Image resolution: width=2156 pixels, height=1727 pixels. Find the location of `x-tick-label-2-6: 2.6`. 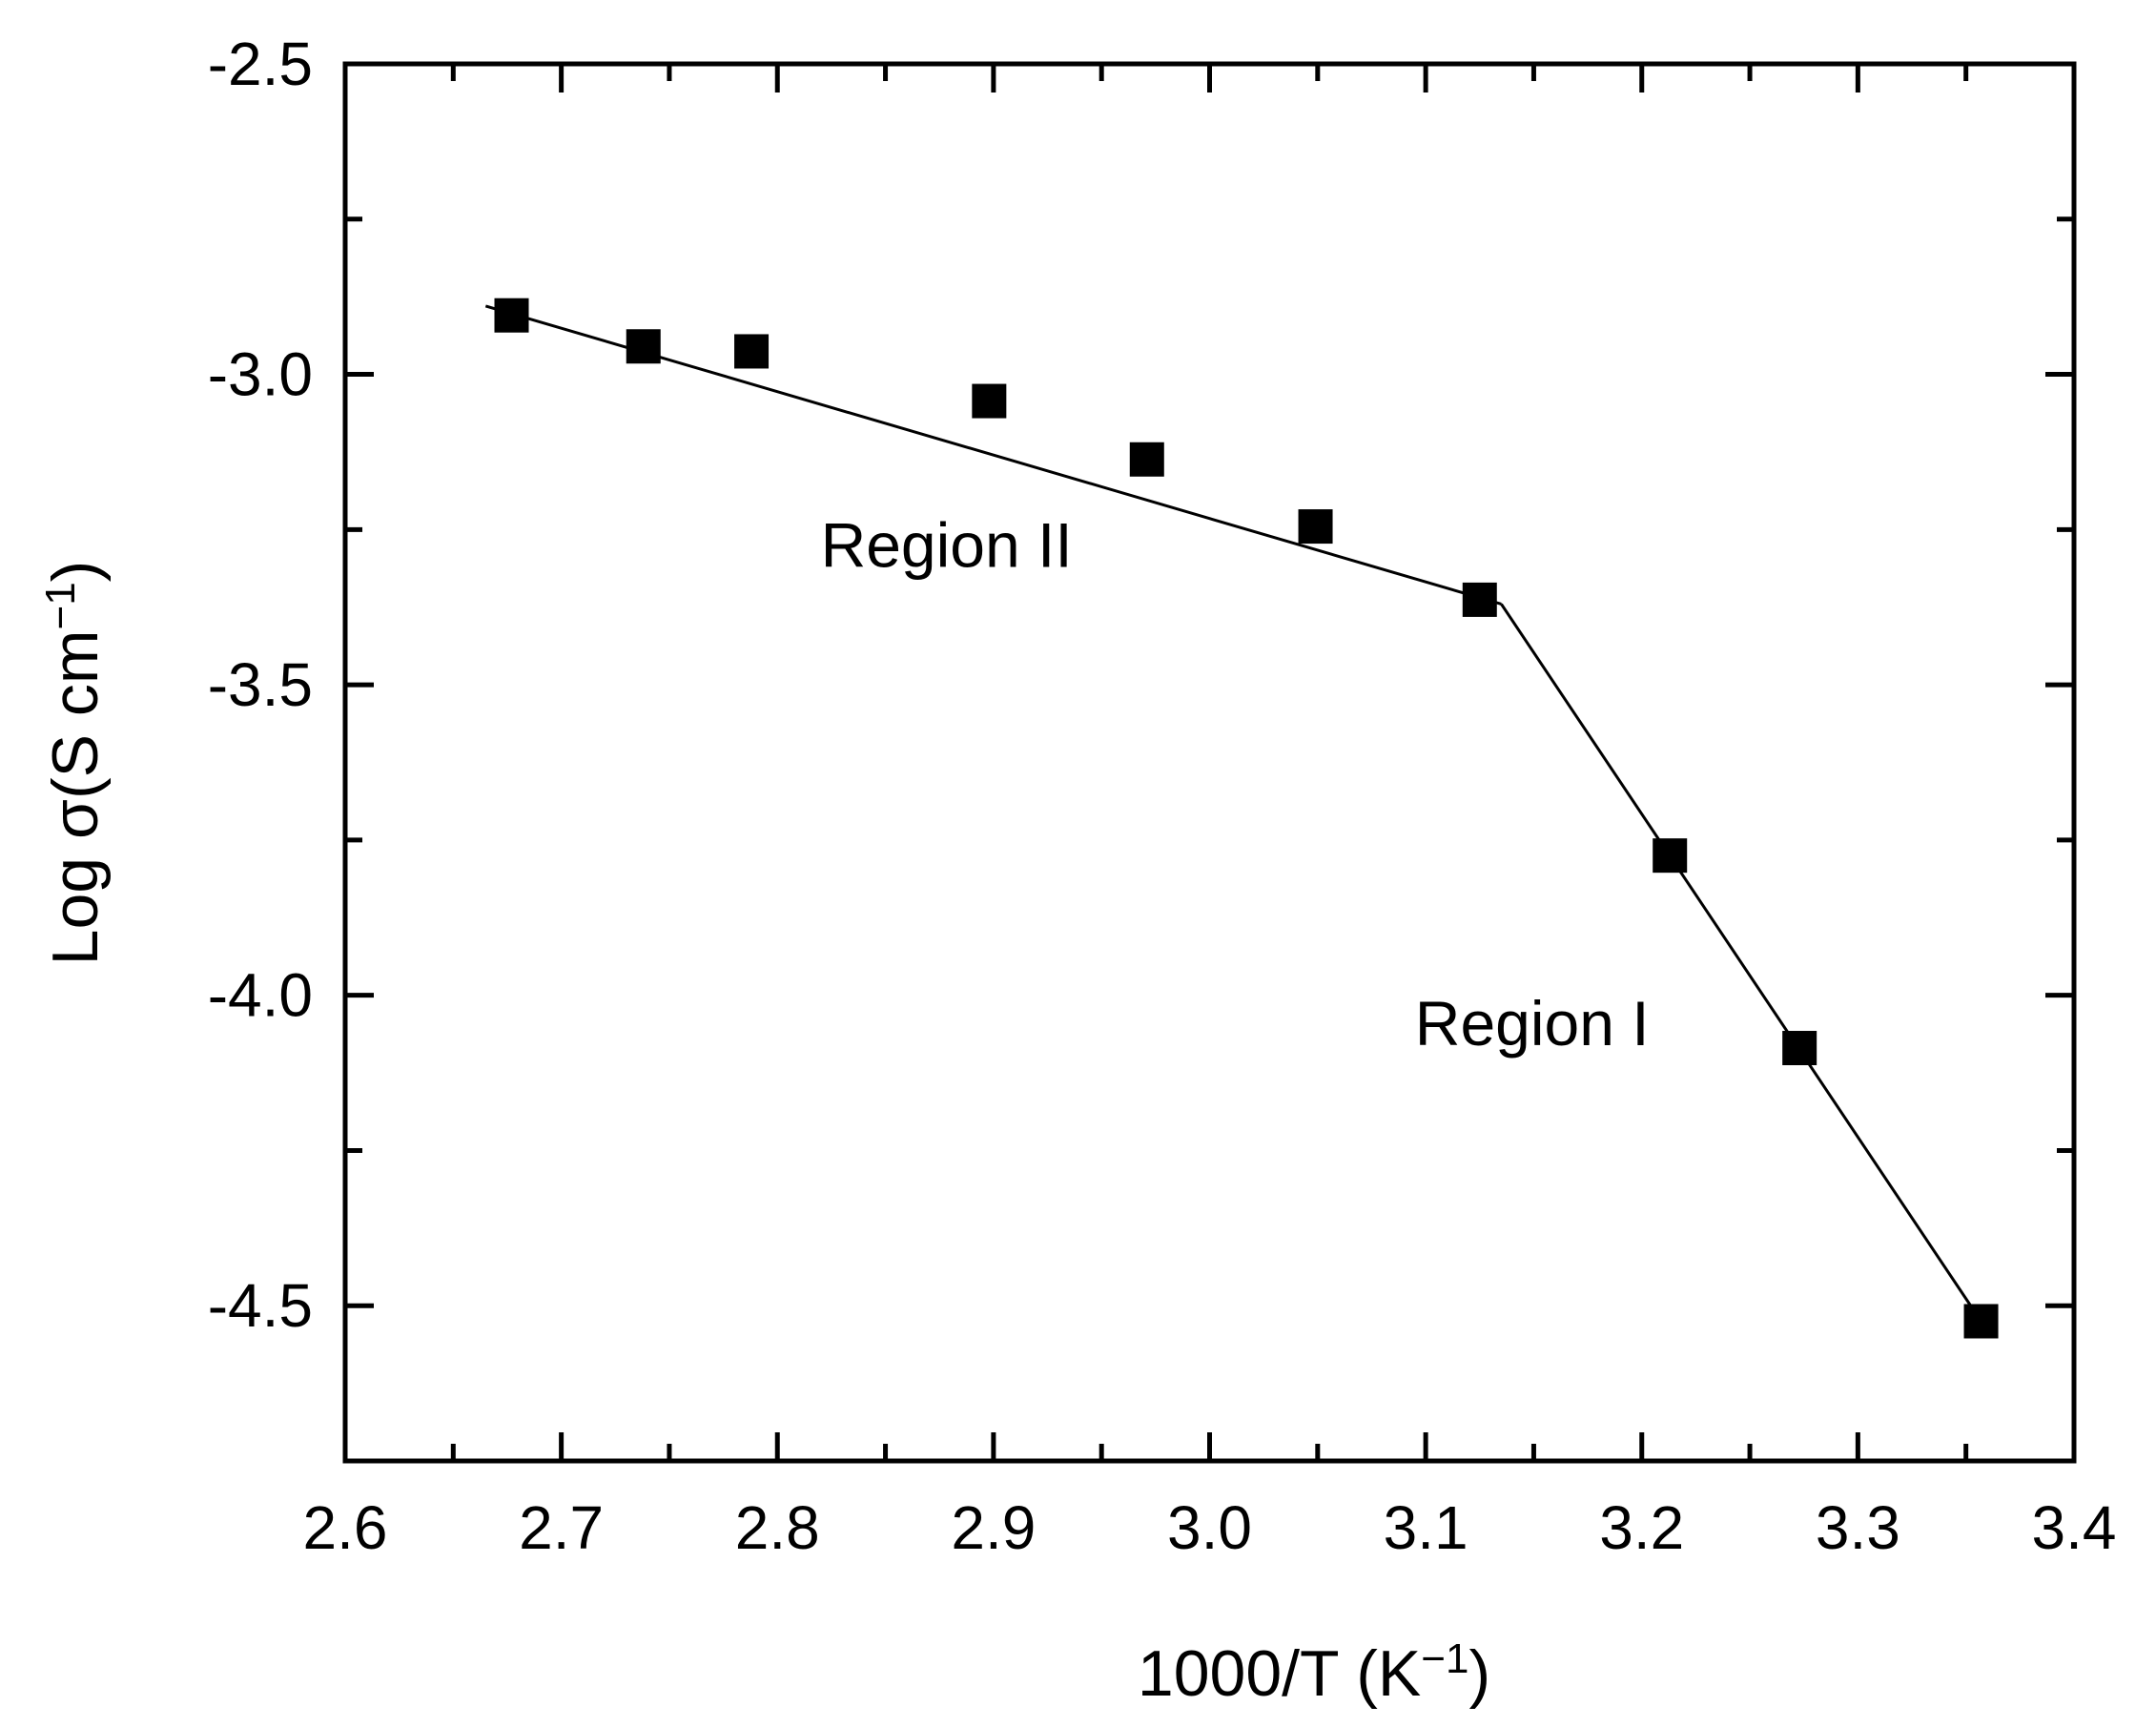

x-tick-label-2-6: 2.6 is located at coordinates (345, 1528).